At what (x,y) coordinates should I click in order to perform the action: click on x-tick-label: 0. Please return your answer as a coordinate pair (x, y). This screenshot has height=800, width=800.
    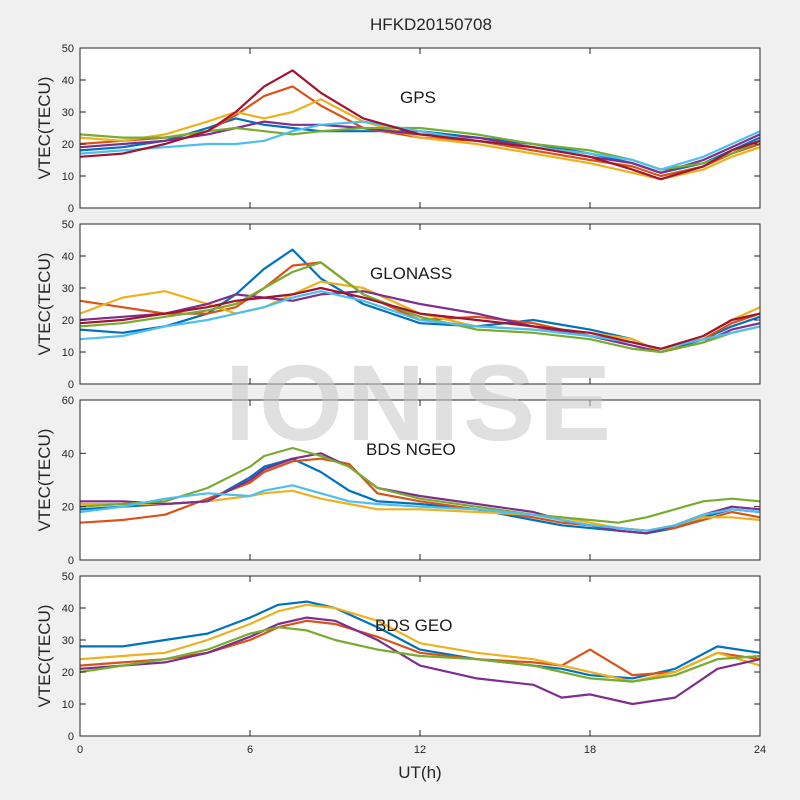
    Looking at the image, I should click on (80, 750).